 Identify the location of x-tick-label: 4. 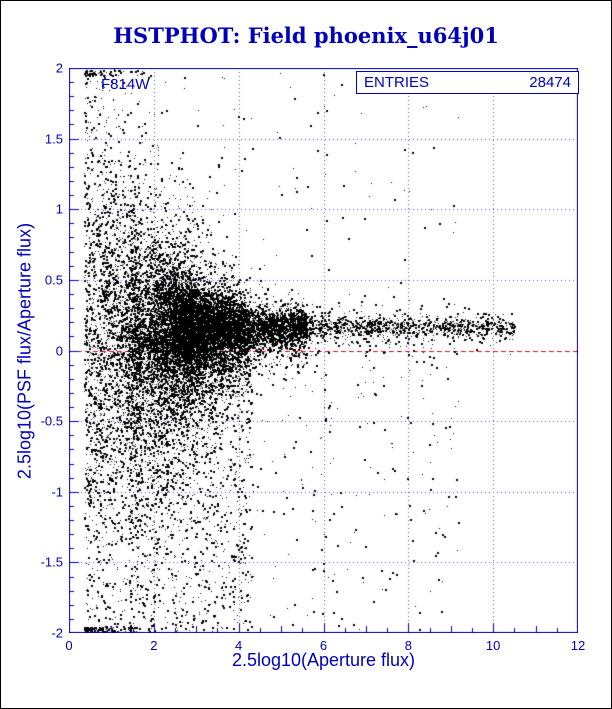
(239, 645).